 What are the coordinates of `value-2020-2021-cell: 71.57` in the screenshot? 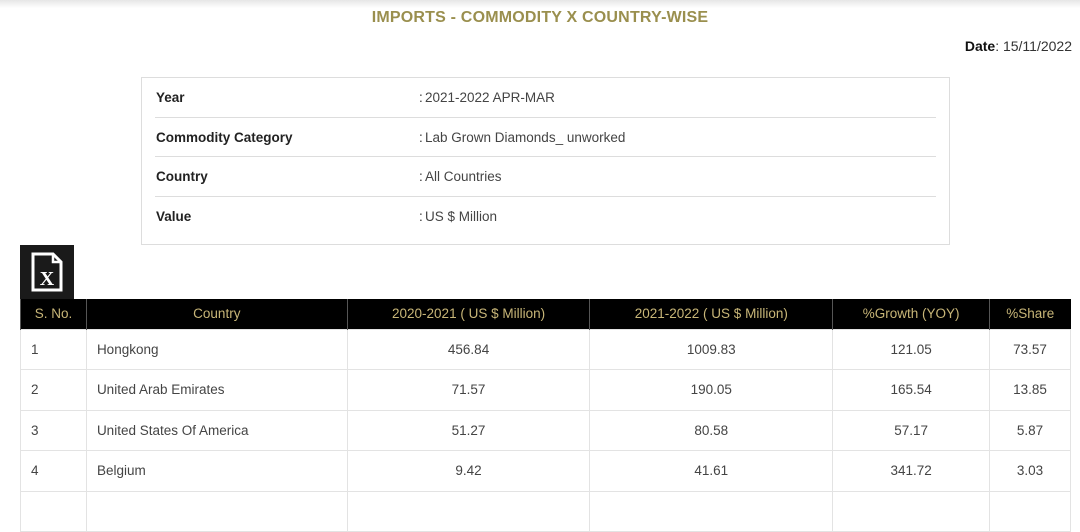 It's located at (468, 390).